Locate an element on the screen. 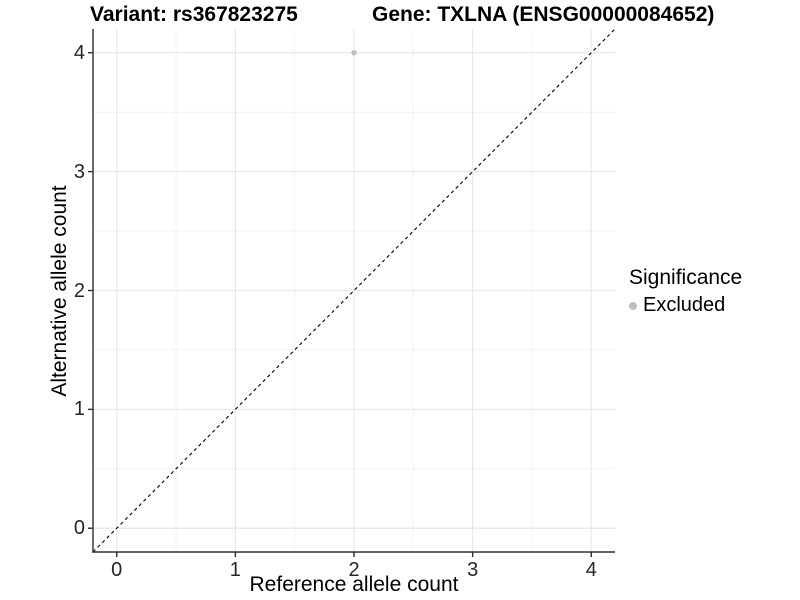  y-tick-label: 0 is located at coordinates (79, 528).